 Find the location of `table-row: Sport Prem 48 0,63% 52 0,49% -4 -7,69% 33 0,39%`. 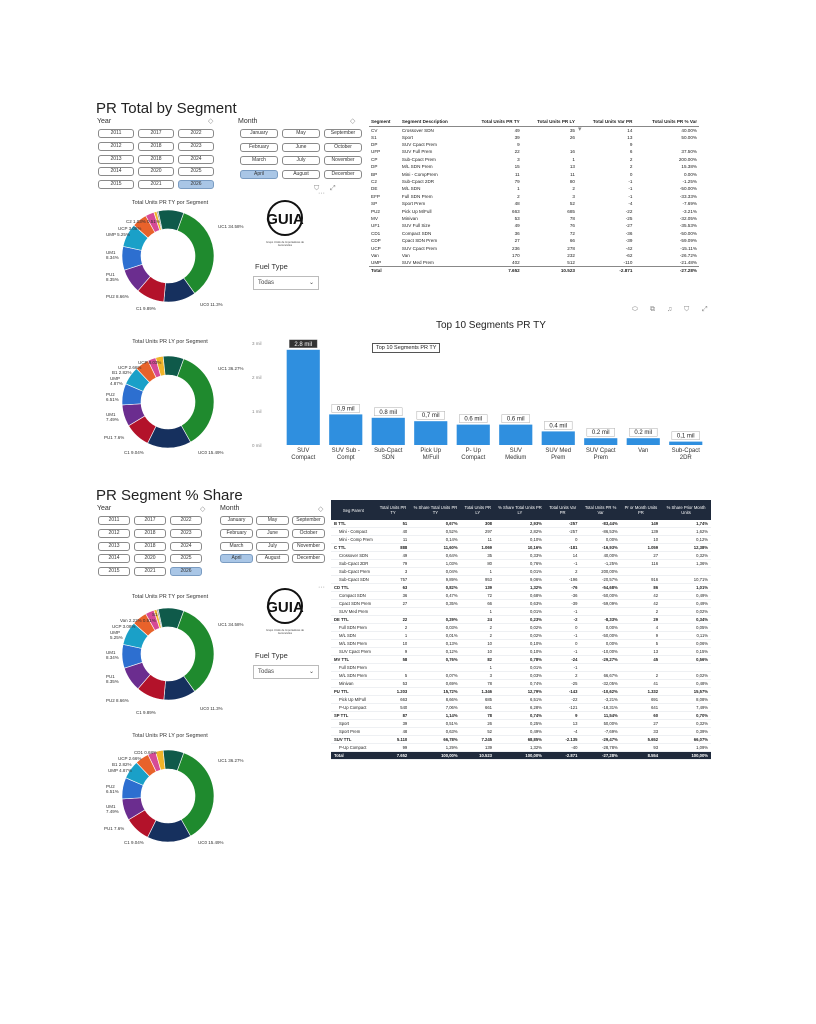

table-row: Sport Prem 48 0,63% 52 0,49% -4 -7,69% 33 0,39% is located at coordinates (521, 731).